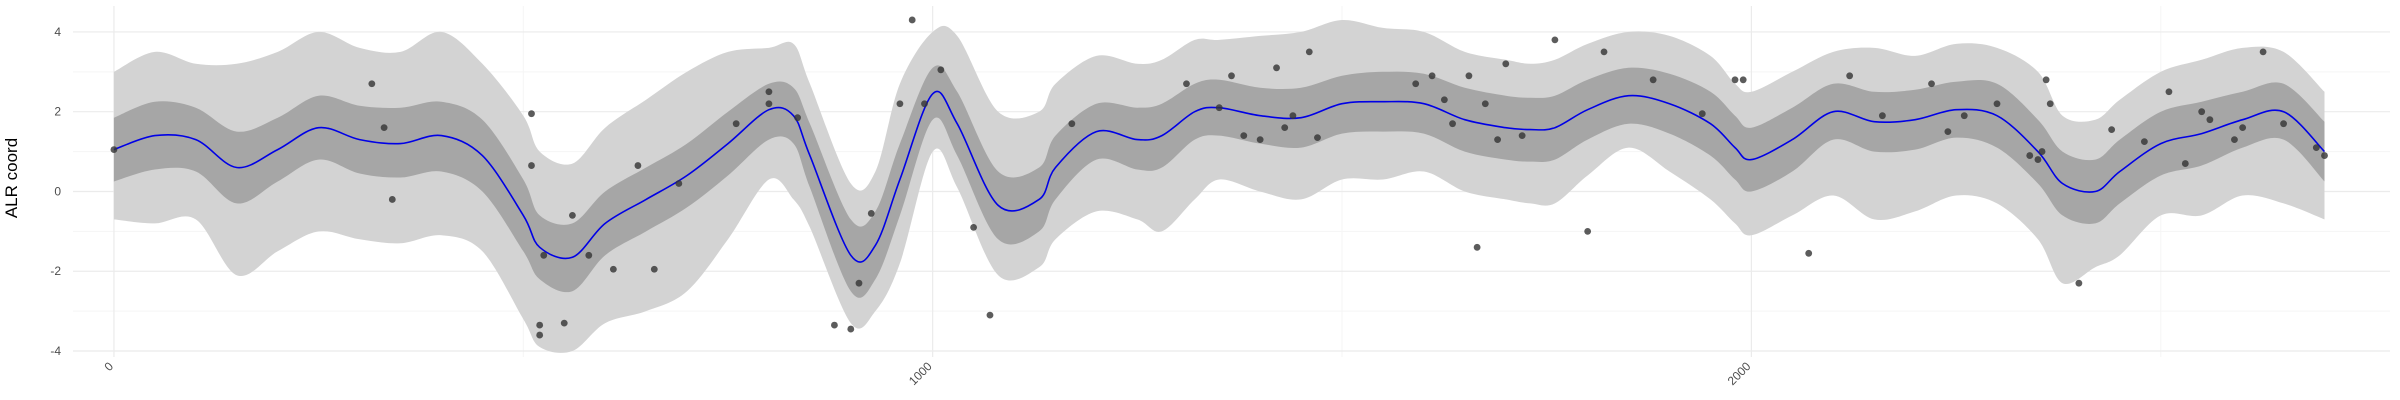  Describe the element at coordinates (920, 373) in the screenshot. I see `x-tick-label: 1000` at that location.